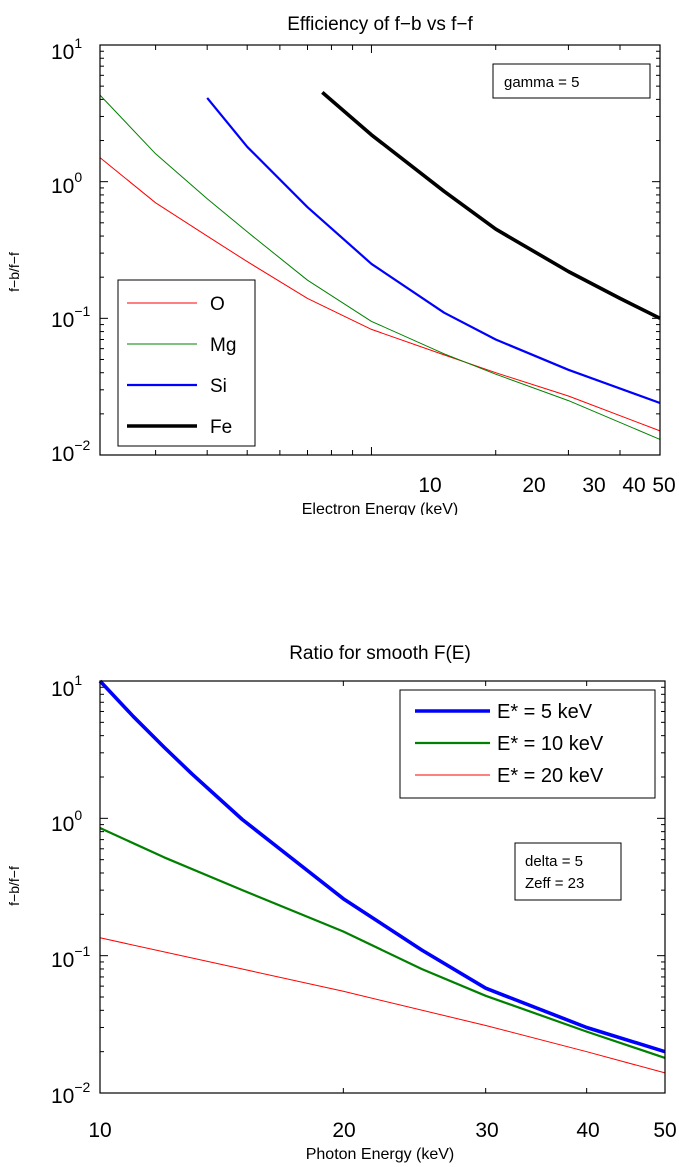  What do you see at coordinates (380, 653) in the screenshot?
I see `chart-title: Ratio for smooth F(E)` at bounding box center [380, 653].